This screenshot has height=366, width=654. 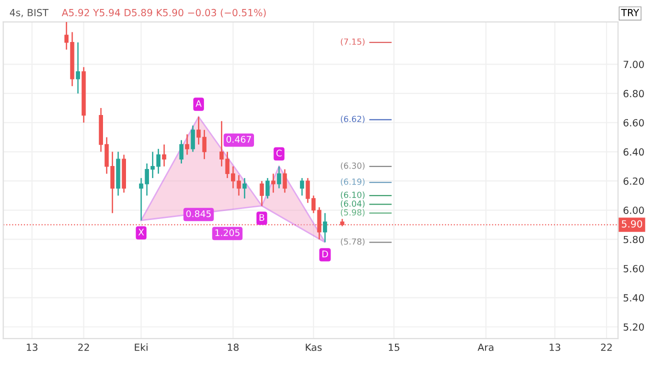 I want to click on y-tick-label: 5.80, so click(x=634, y=240).